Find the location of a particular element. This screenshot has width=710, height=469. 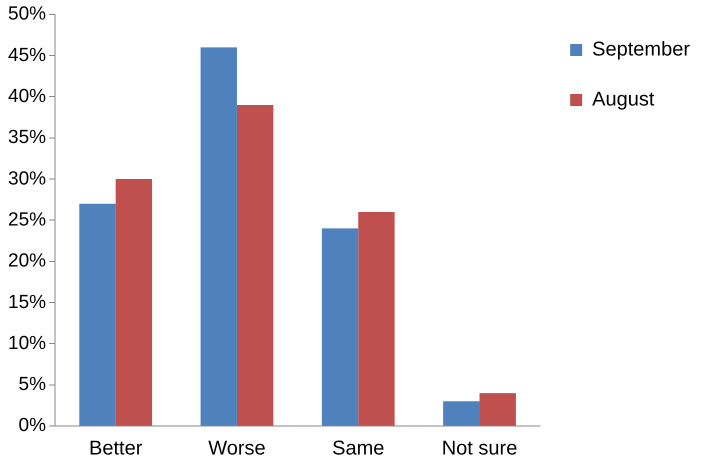

y-tick-label: 20% is located at coordinates (27, 261).